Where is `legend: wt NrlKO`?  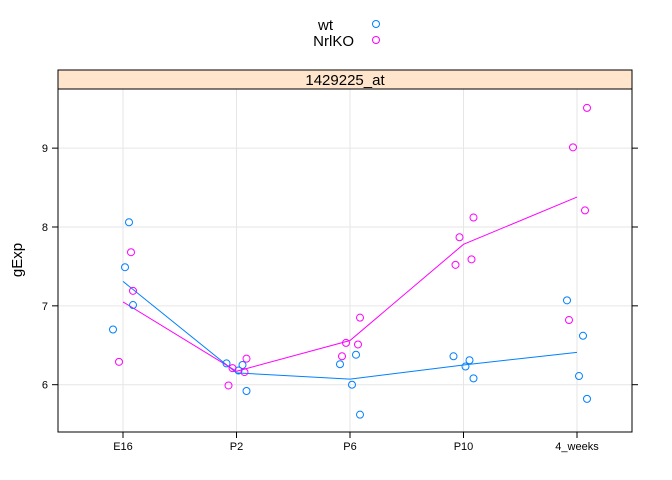
legend: wt NrlKO is located at coordinates (346, 33).